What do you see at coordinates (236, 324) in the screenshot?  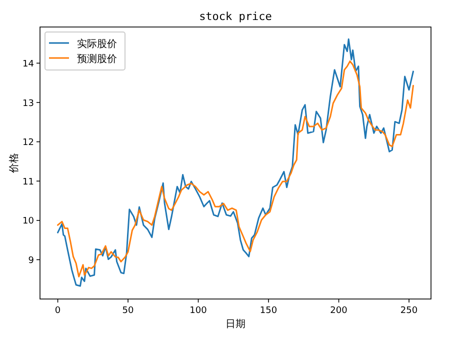 I see `x-axis-title: 日期` at bounding box center [236, 324].